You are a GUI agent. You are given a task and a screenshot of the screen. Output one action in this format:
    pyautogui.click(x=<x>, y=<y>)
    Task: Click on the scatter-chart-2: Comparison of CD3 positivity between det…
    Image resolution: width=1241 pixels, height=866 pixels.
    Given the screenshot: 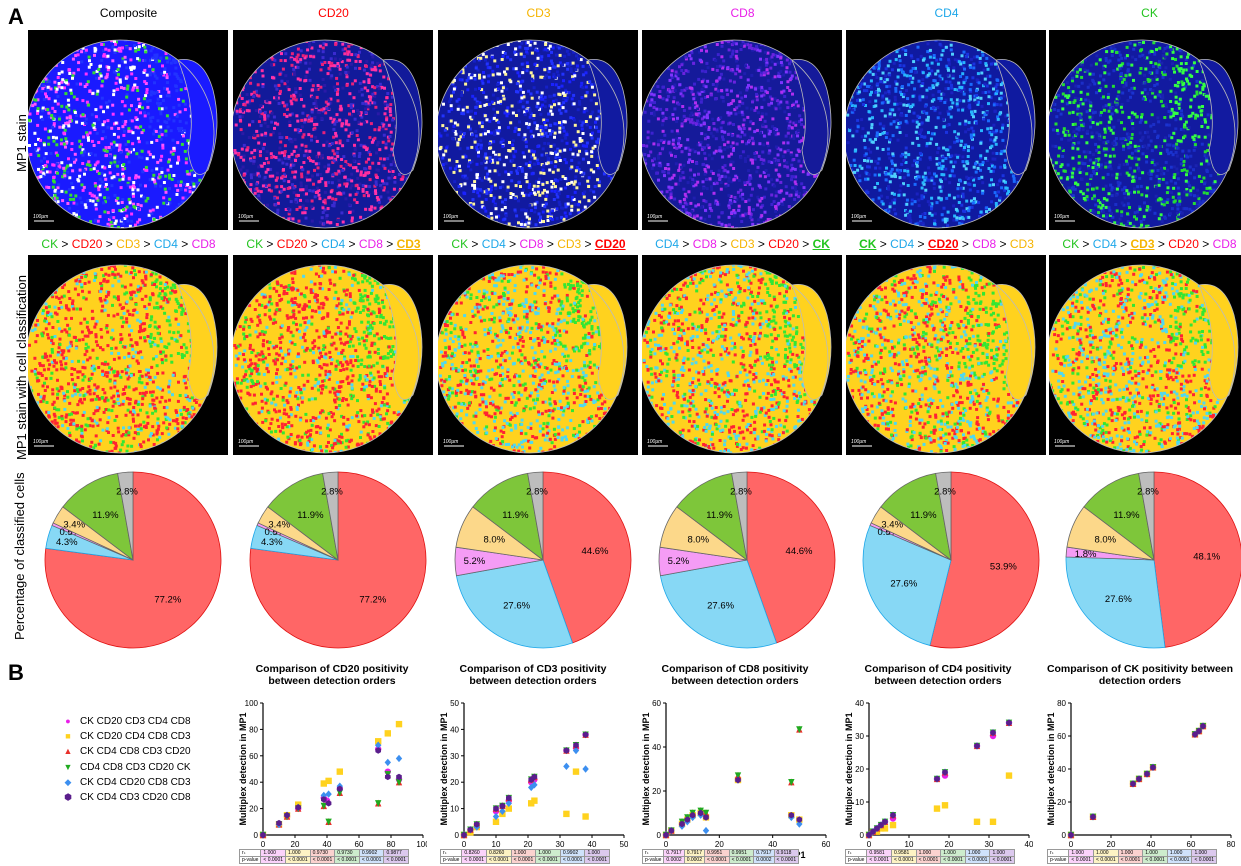 What is the action you would take?
    pyautogui.click(x=533, y=763)
    